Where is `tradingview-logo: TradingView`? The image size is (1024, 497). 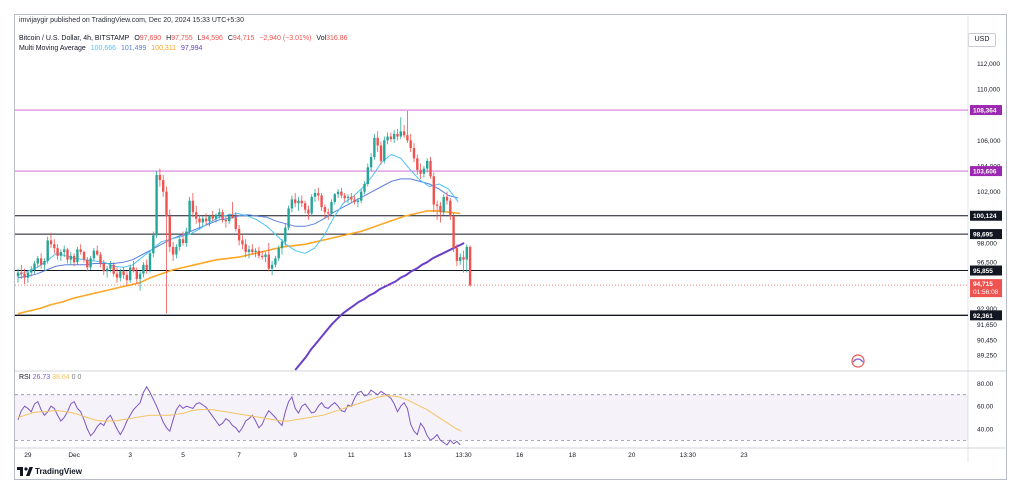 tradingview-logo: TradingView is located at coordinates (49, 471).